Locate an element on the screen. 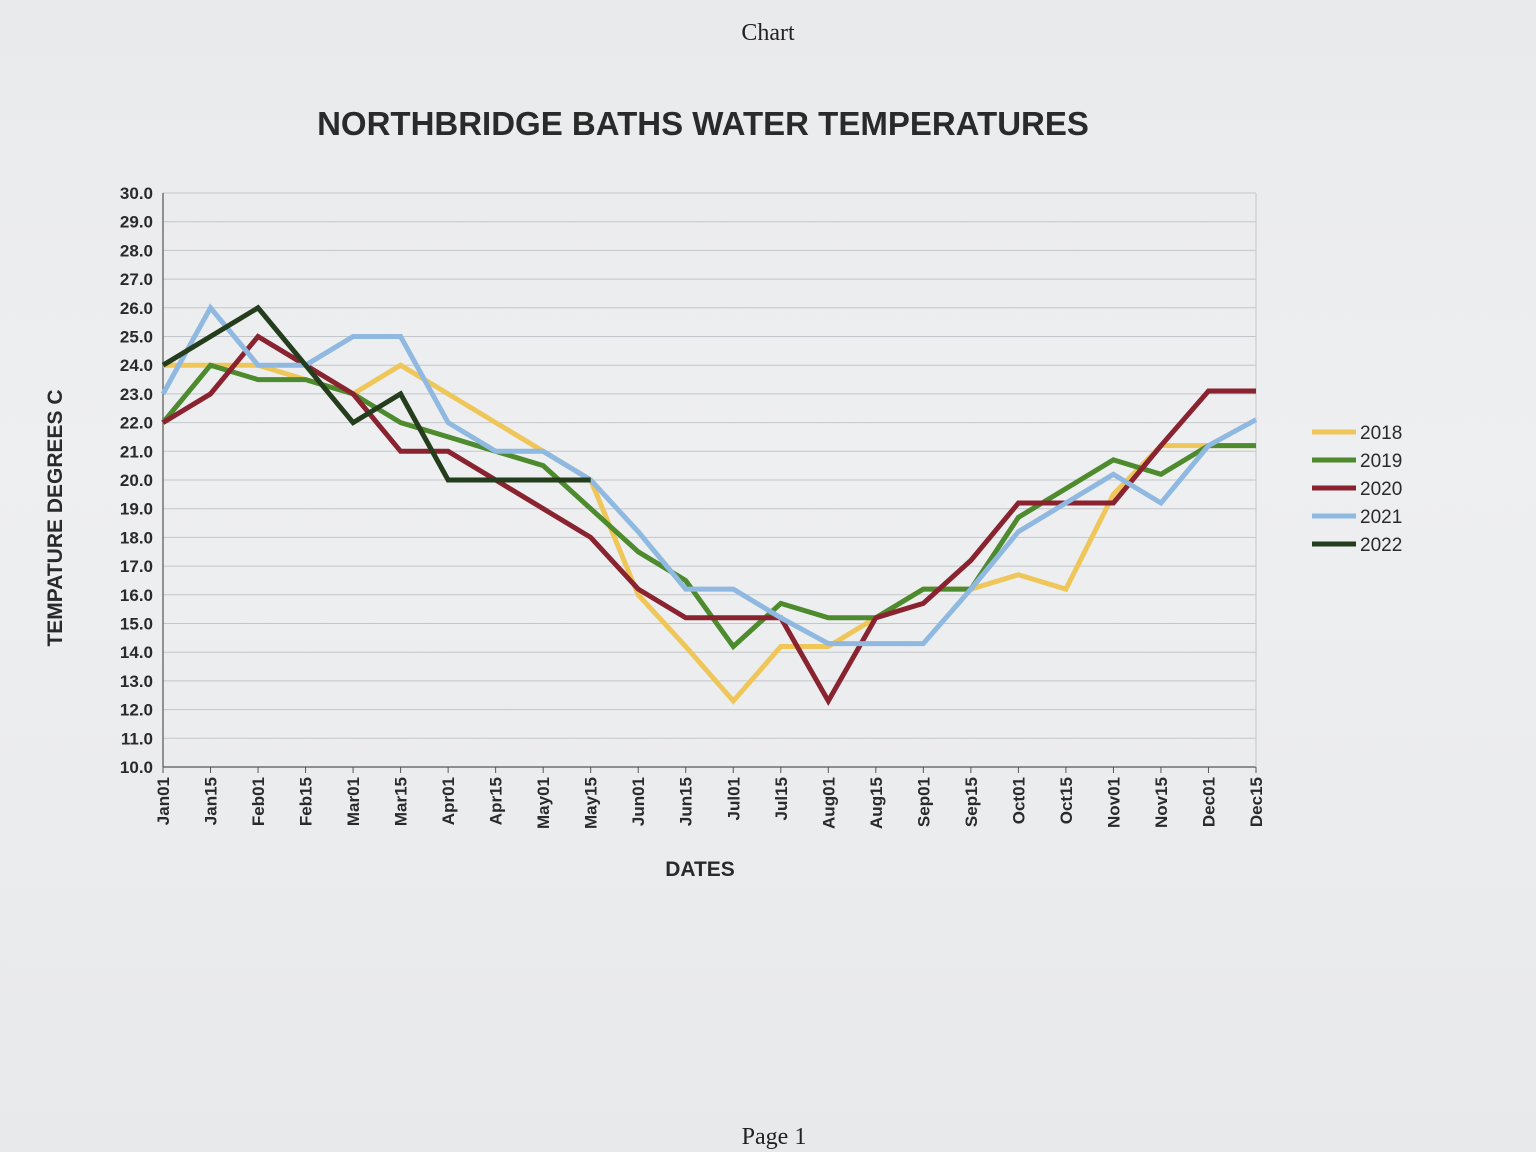 This screenshot has width=1536, height=1152. x-tick-label: Jun15 is located at coordinates (686, 801).